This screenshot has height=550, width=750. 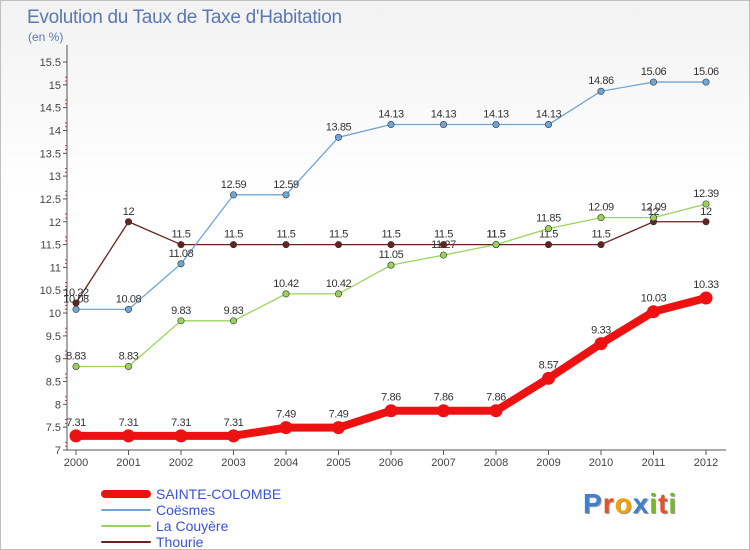 What do you see at coordinates (496, 463) in the screenshot?
I see `x-tick-label: 2008` at bounding box center [496, 463].